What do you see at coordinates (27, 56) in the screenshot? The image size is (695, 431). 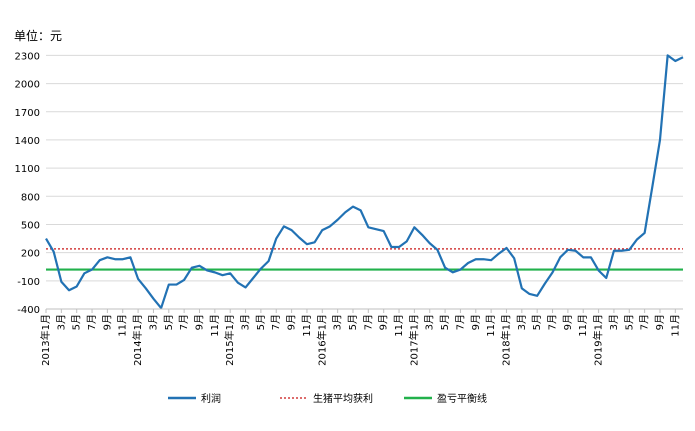 I see `y-tick-label: 2300` at bounding box center [27, 56].